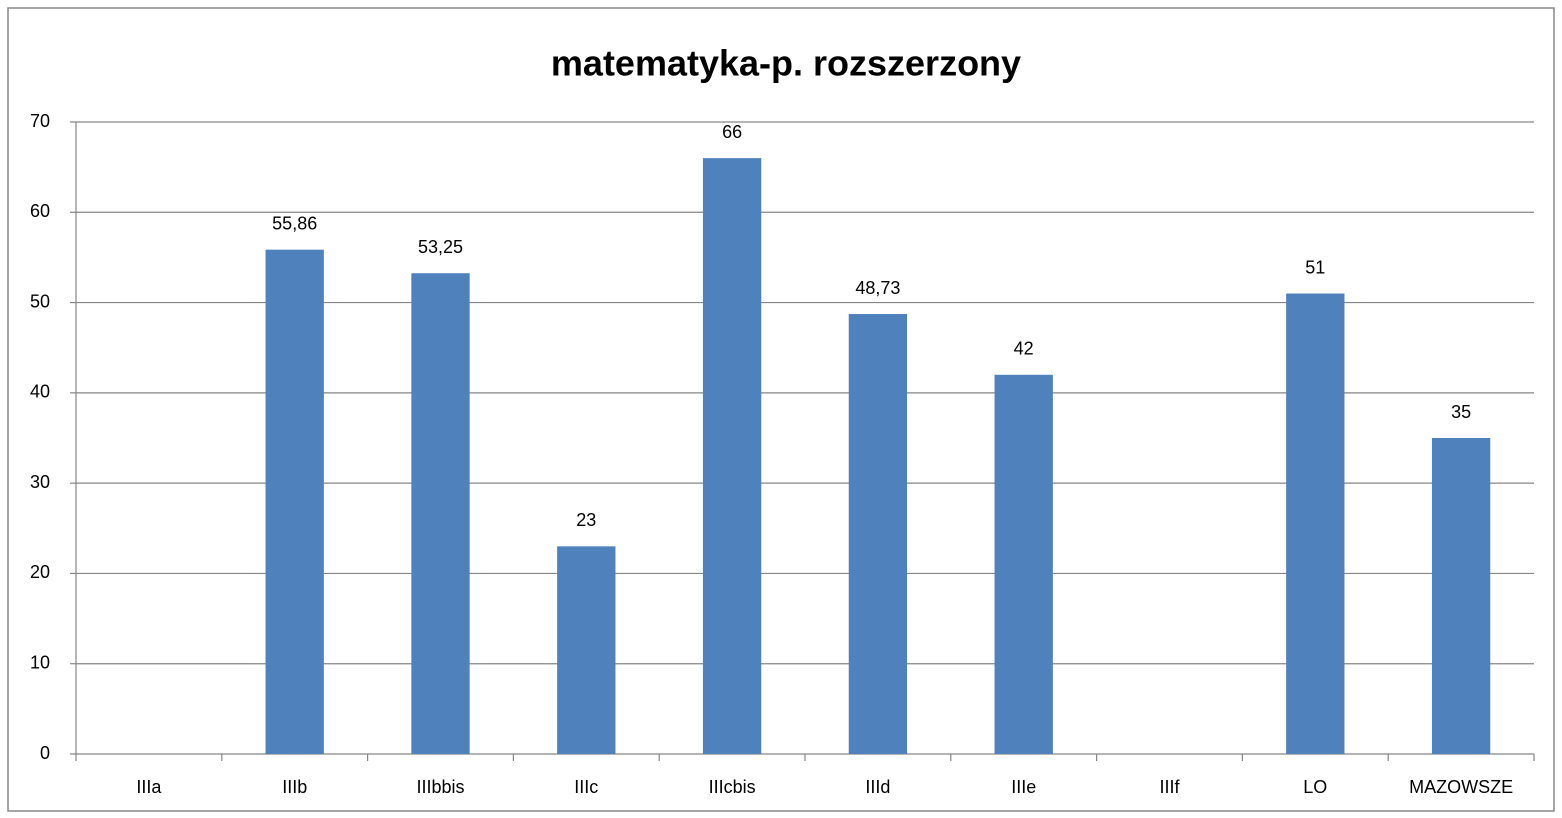  What do you see at coordinates (440, 787) in the screenshot?
I see `x-tick-label: IIIbbis` at bounding box center [440, 787].